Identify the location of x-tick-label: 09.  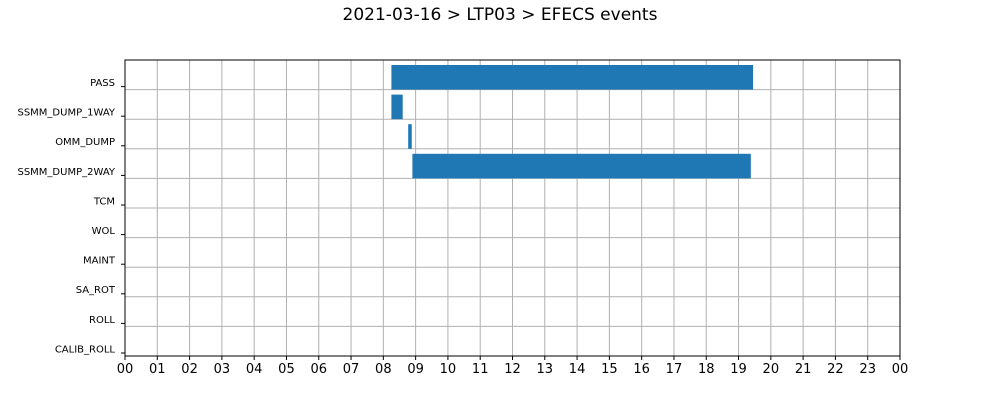
(415, 369).